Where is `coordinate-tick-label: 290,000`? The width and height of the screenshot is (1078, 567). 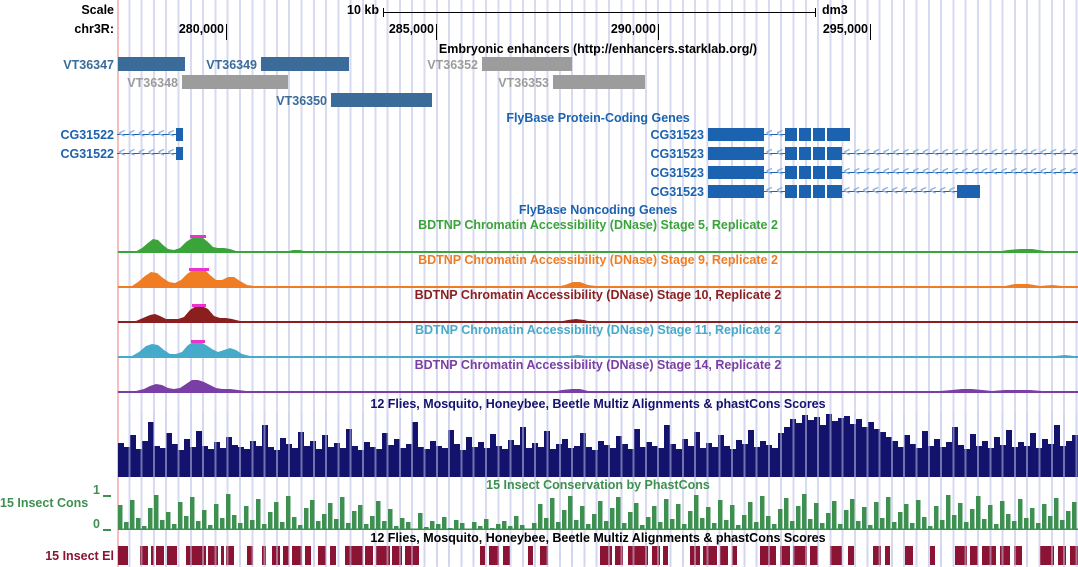 coordinate-tick-label: 290,000 is located at coordinates (633, 29).